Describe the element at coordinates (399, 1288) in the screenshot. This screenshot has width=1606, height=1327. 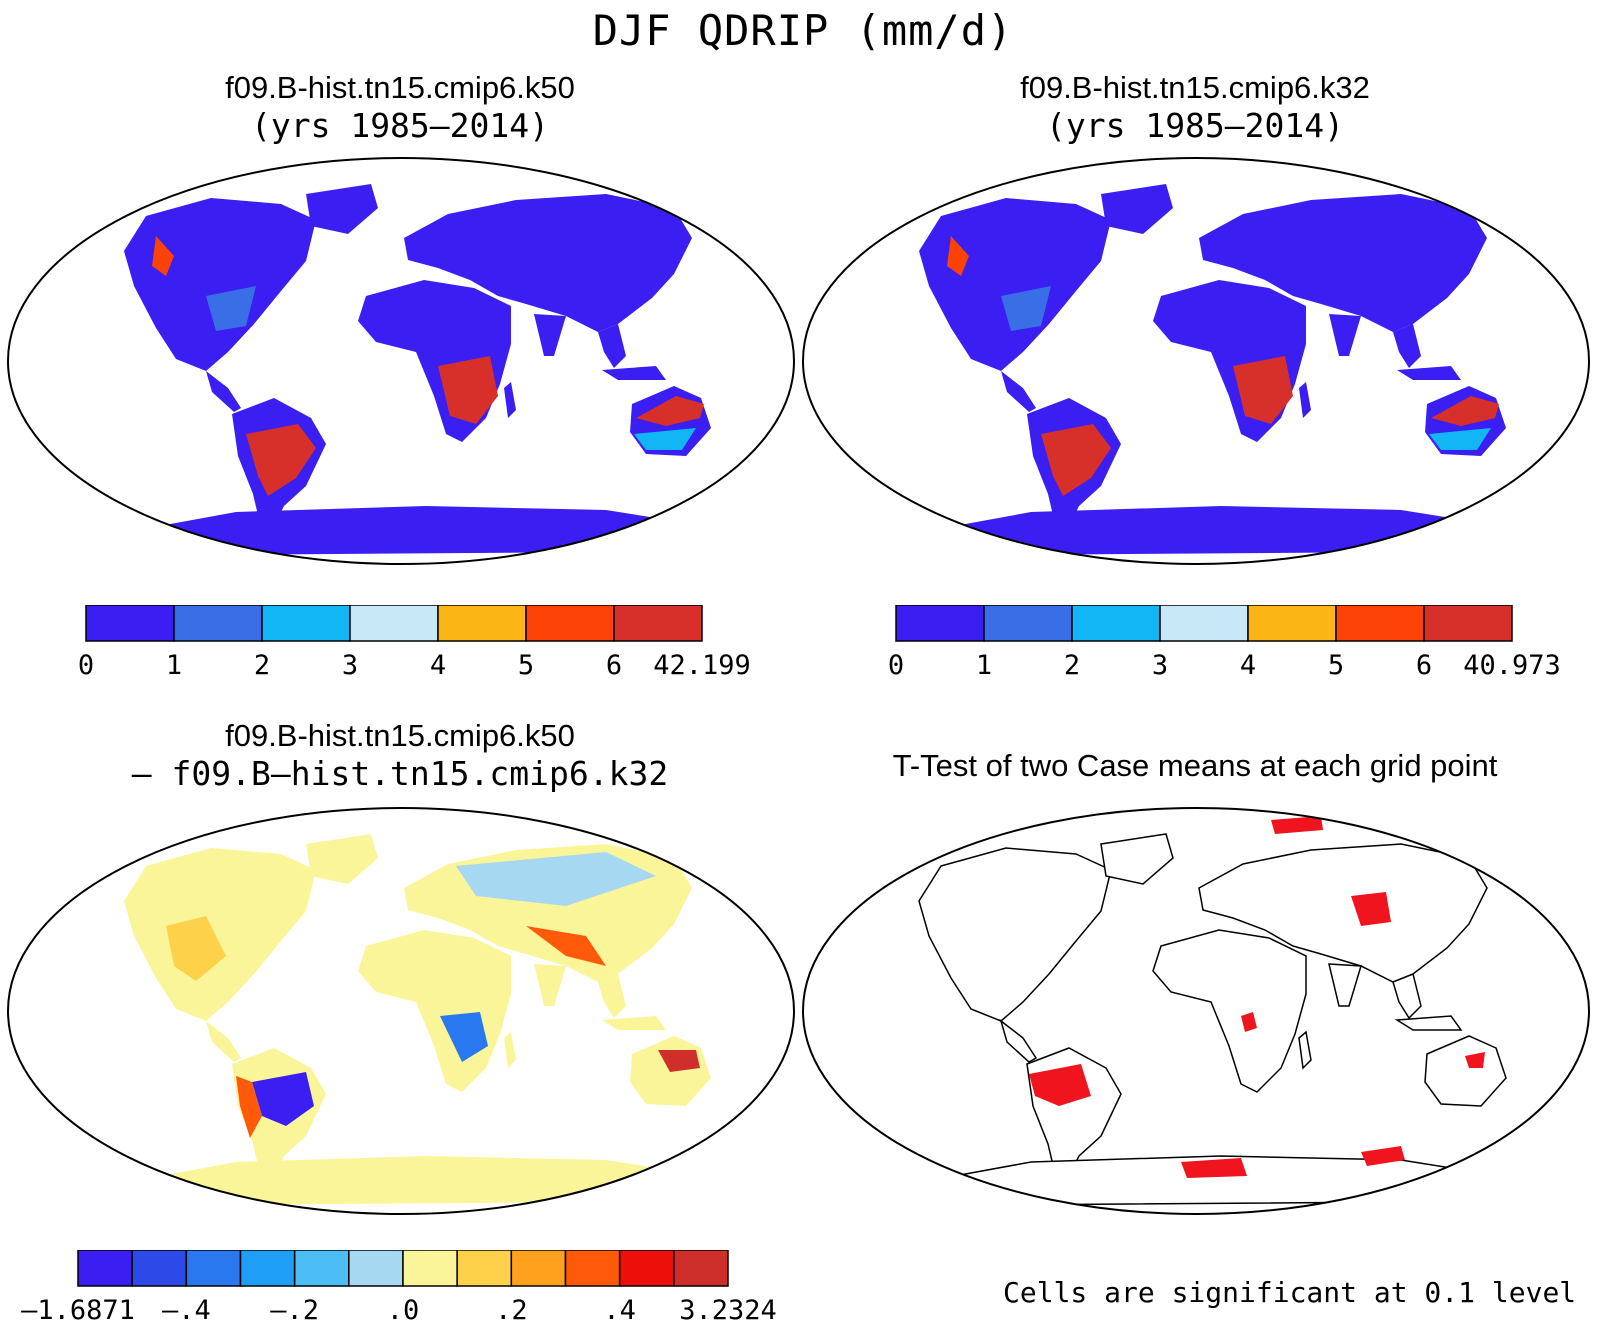
I see `colorbar-difference: –1.6871 –.4 –.2 .0 .2 .4 3.2324` at that location.